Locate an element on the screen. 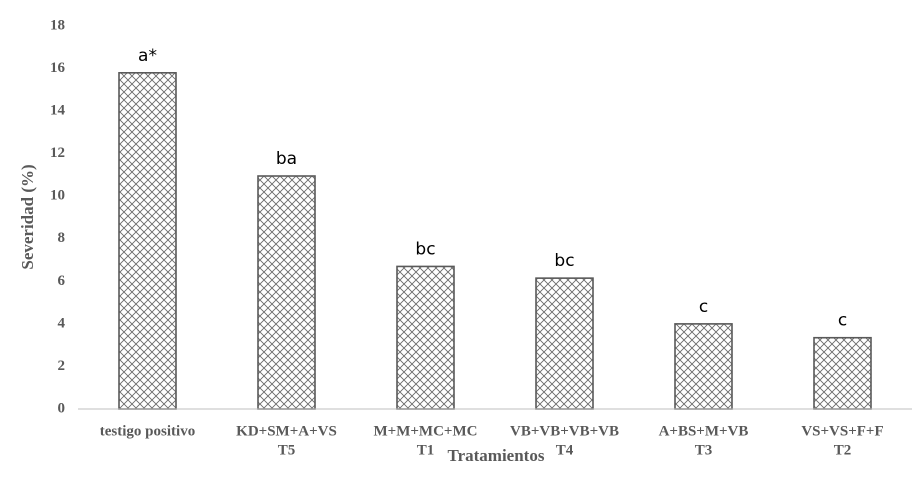 The width and height of the screenshot is (915, 500). y-tick-label: 6 is located at coordinates (62, 281).